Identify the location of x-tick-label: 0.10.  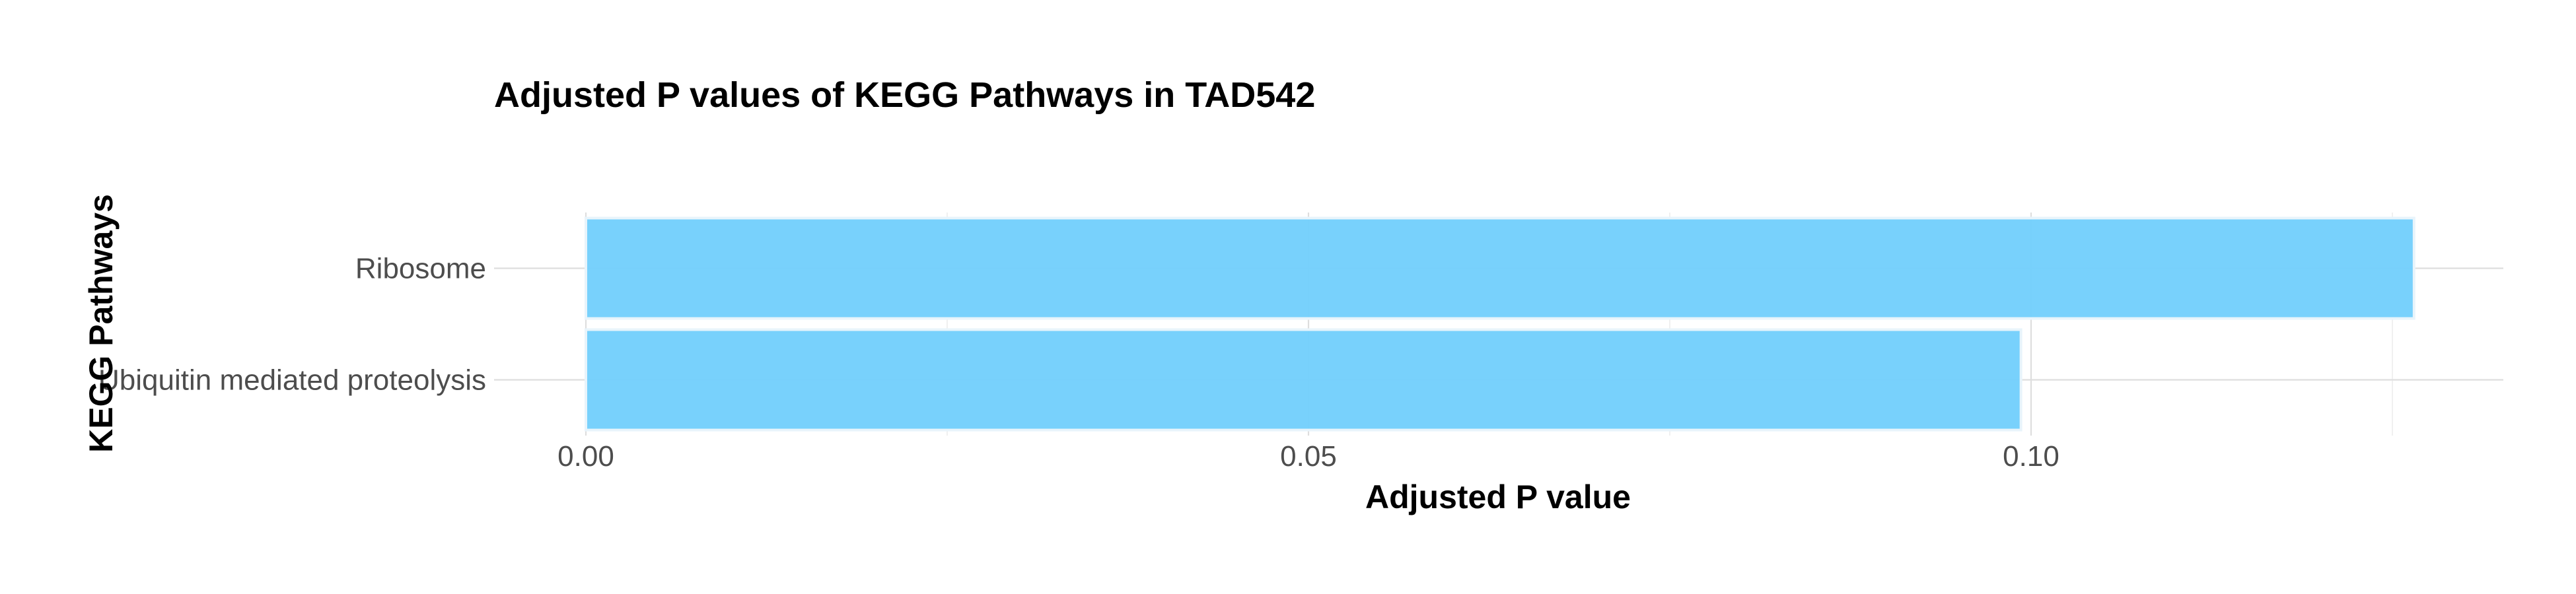
(2031, 456).